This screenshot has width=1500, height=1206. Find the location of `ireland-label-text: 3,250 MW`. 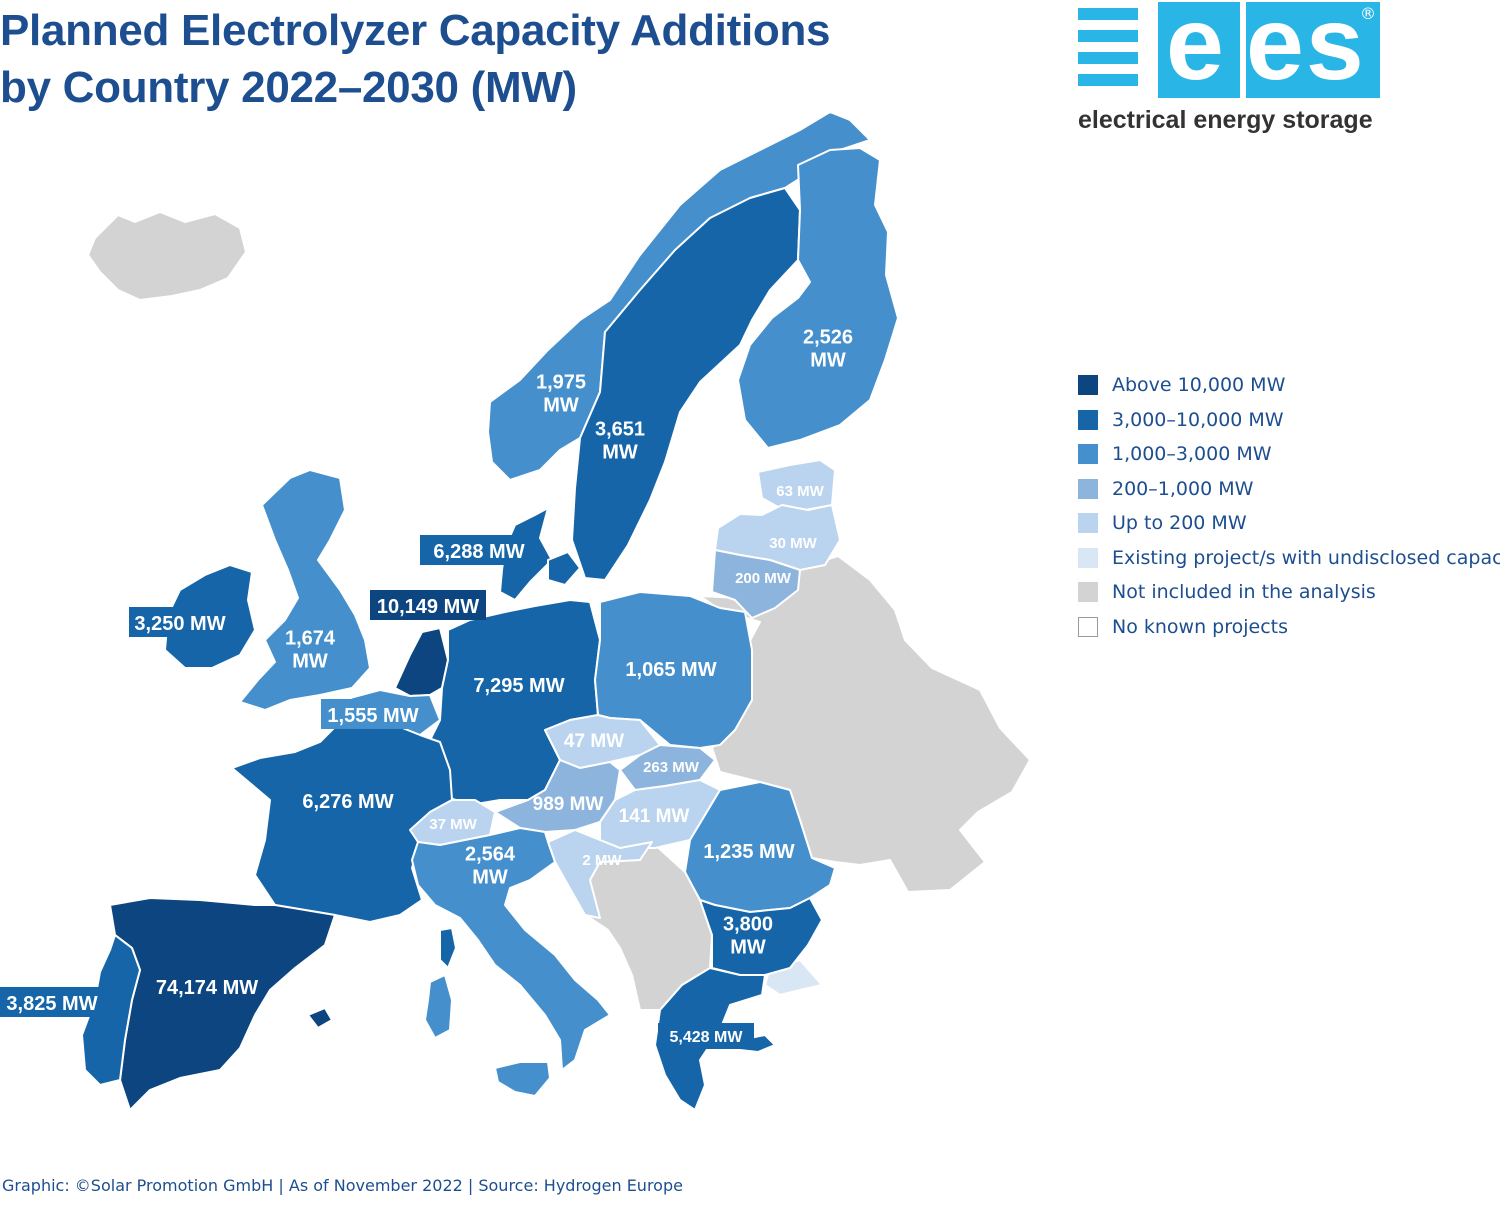

ireland-label-text: 3,250 MW is located at coordinates (179, 624).